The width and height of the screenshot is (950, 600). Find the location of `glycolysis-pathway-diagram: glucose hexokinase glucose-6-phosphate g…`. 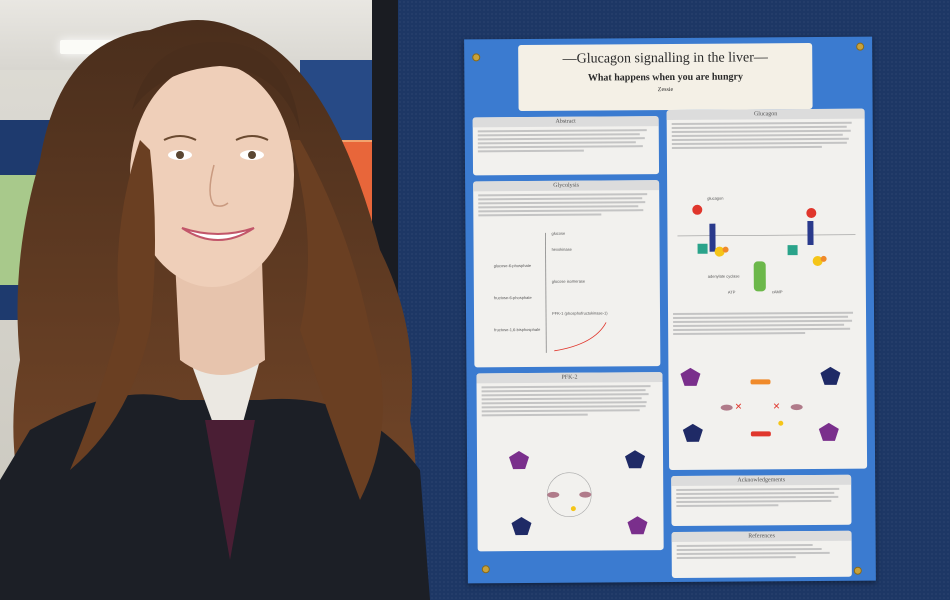

glycolysis-pathway-diagram: glucose hexokinase glucose-6-phosphate g… is located at coordinates (551, 292).